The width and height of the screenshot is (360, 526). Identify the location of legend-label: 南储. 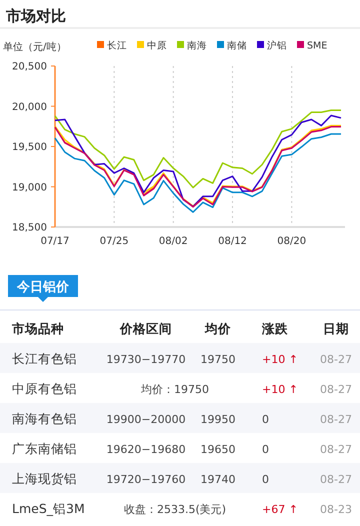
(237, 46).